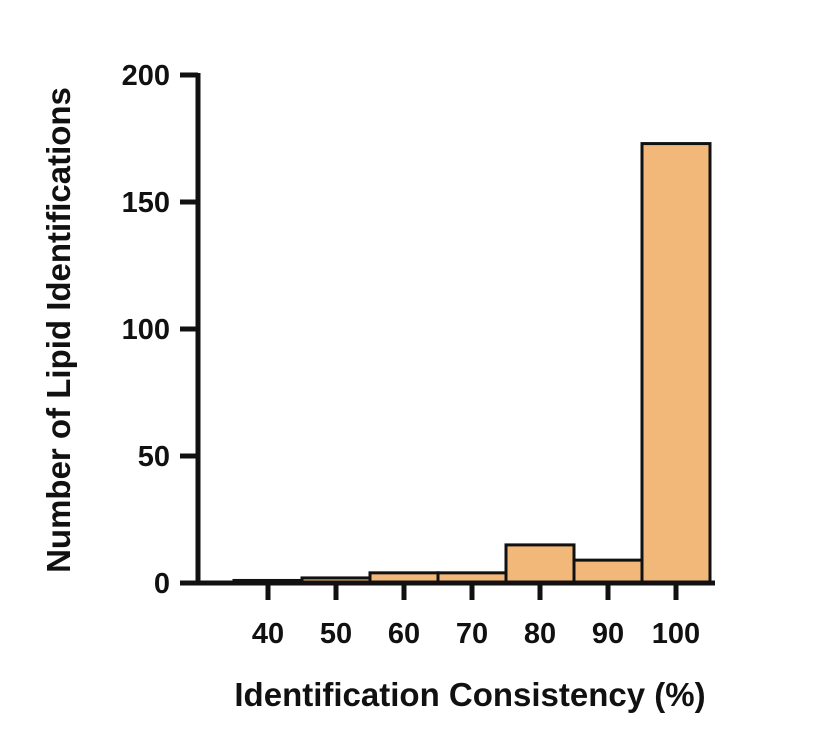  Describe the element at coordinates (469, 694) in the screenshot. I see `x-axis-label: Identification Consistency (%)` at that location.